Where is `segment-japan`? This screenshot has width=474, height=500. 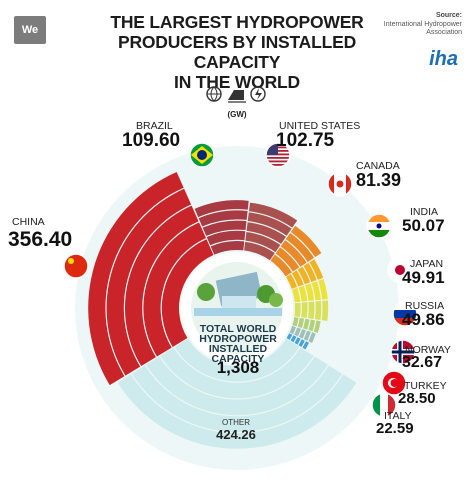 segment-japan is located at coordinates (296, 295).